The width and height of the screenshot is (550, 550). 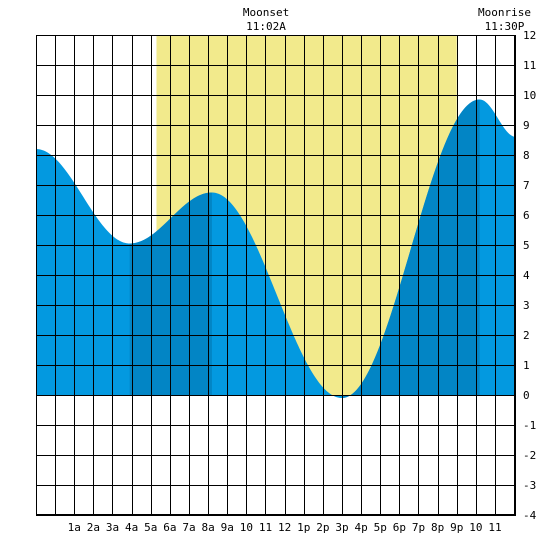 What do you see at coordinates (526, 395) in the screenshot?
I see `y-tick-label: 0` at bounding box center [526, 395].